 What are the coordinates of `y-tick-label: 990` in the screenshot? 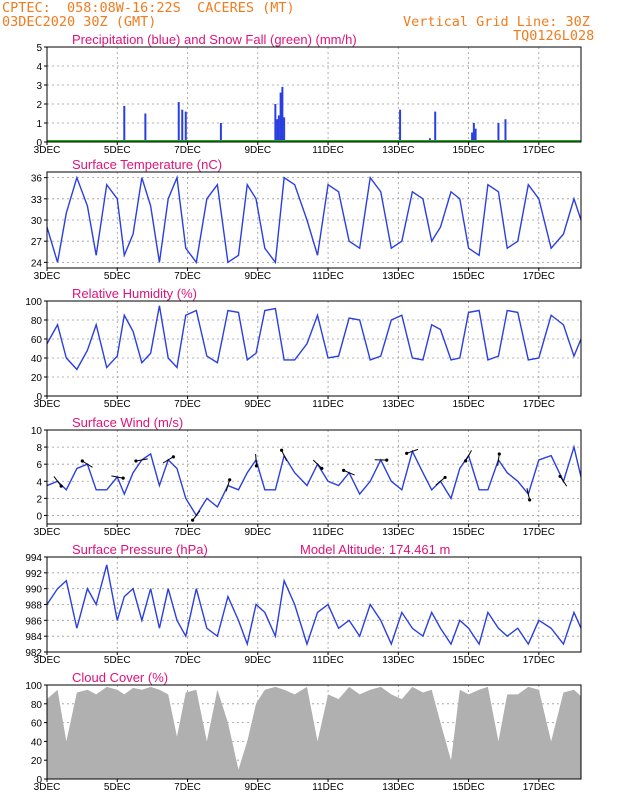 It's located at (33, 590).